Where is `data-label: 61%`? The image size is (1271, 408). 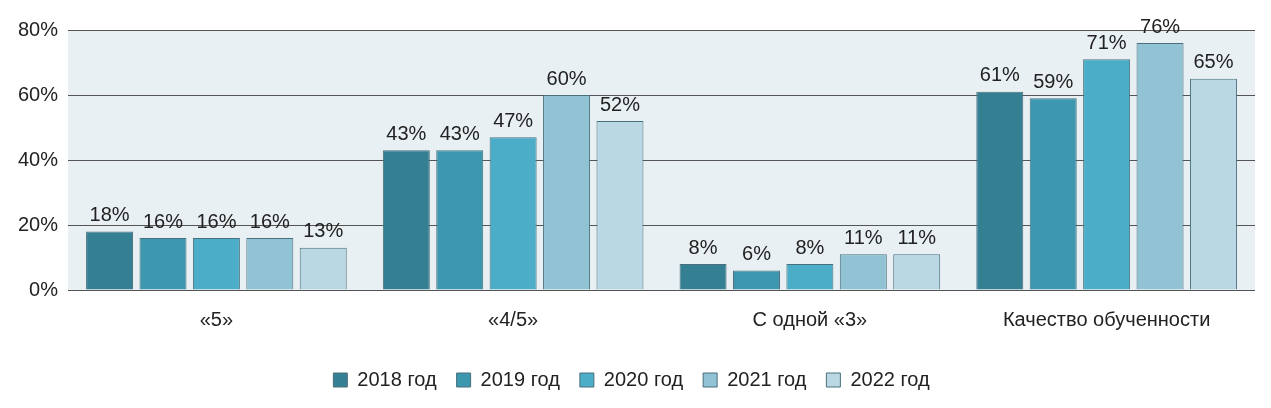
data-label: 61% is located at coordinates (1000, 74).